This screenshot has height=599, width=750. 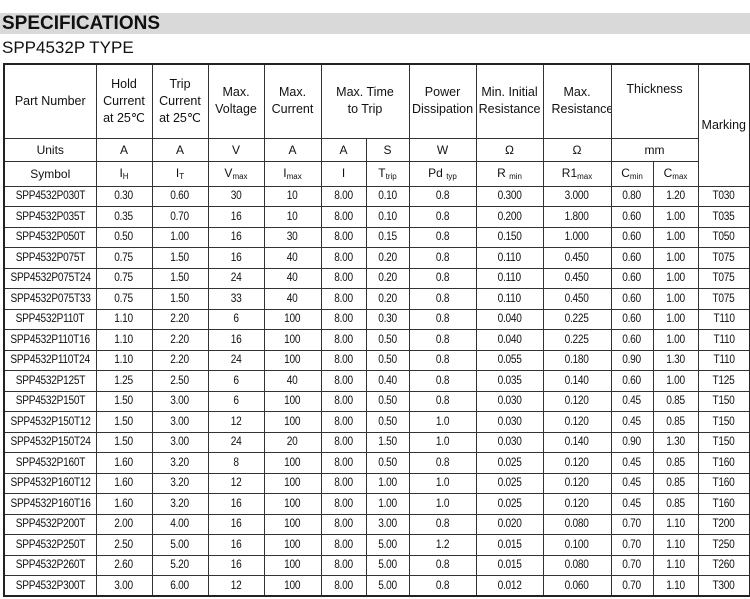 I want to click on cell-thickness-max: 0.85, so click(x=675, y=463).